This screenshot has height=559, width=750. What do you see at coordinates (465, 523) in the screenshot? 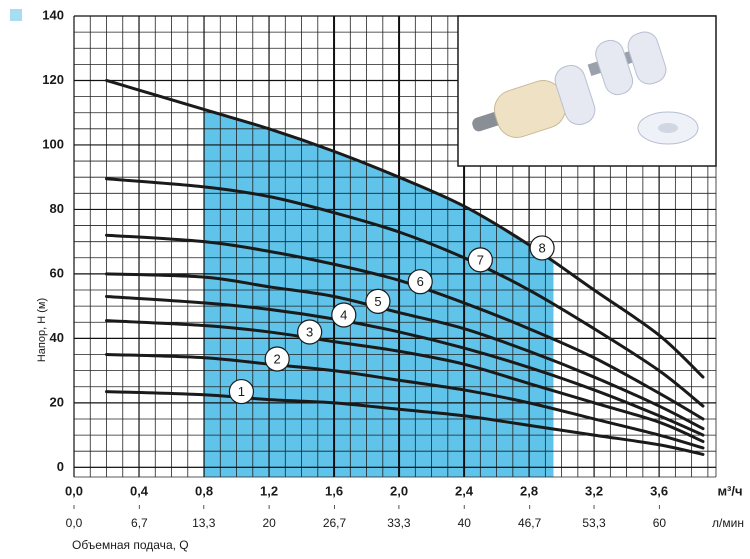
I see `x2-tick-label: 40` at bounding box center [465, 523].